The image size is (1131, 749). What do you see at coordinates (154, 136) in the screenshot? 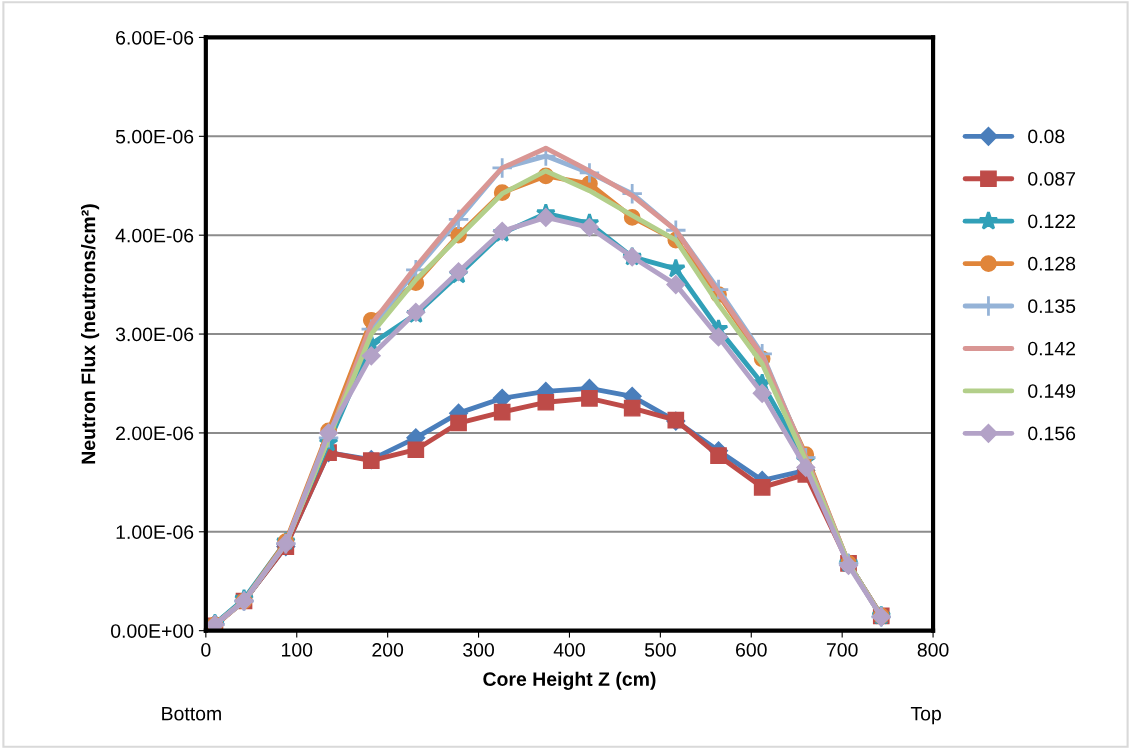
I see `y-tick-label: 5.00E-06` at bounding box center [154, 136].